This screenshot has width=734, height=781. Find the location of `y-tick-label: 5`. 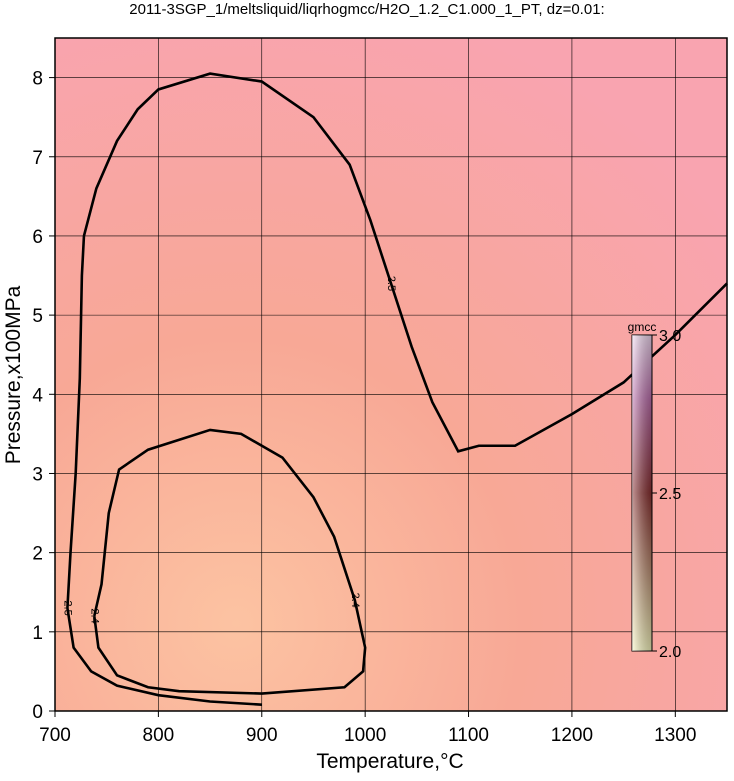

y-tick-label: 5 is located at coordinates (37, 316).